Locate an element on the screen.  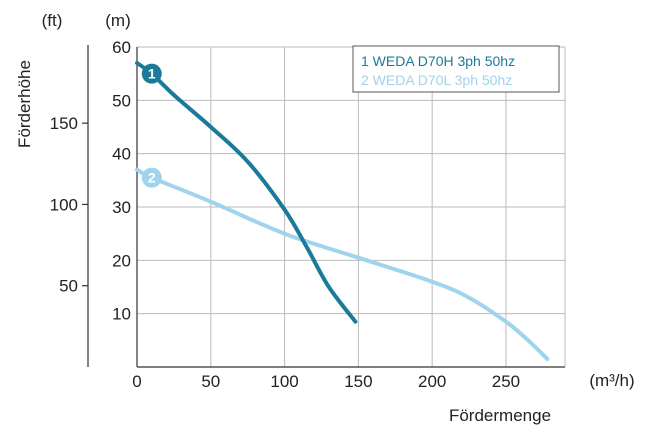
x-tick-labels: 0 50 100 150 200 250 is located at coordinates (326, 381).